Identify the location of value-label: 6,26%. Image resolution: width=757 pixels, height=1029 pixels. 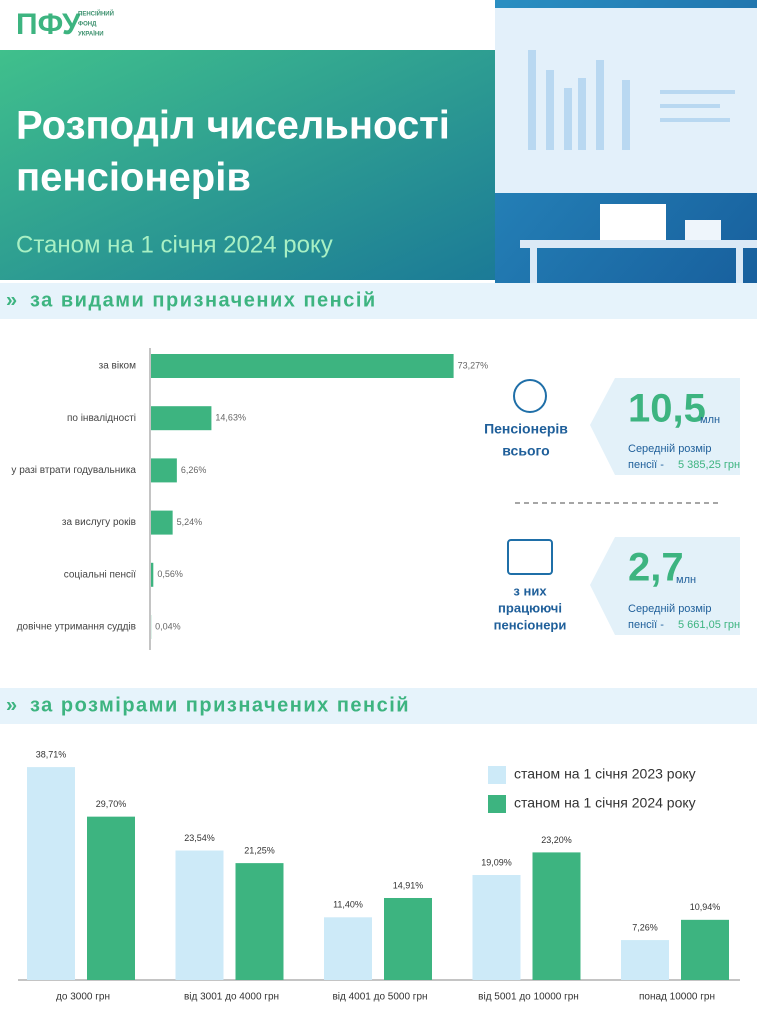
(194, 470).